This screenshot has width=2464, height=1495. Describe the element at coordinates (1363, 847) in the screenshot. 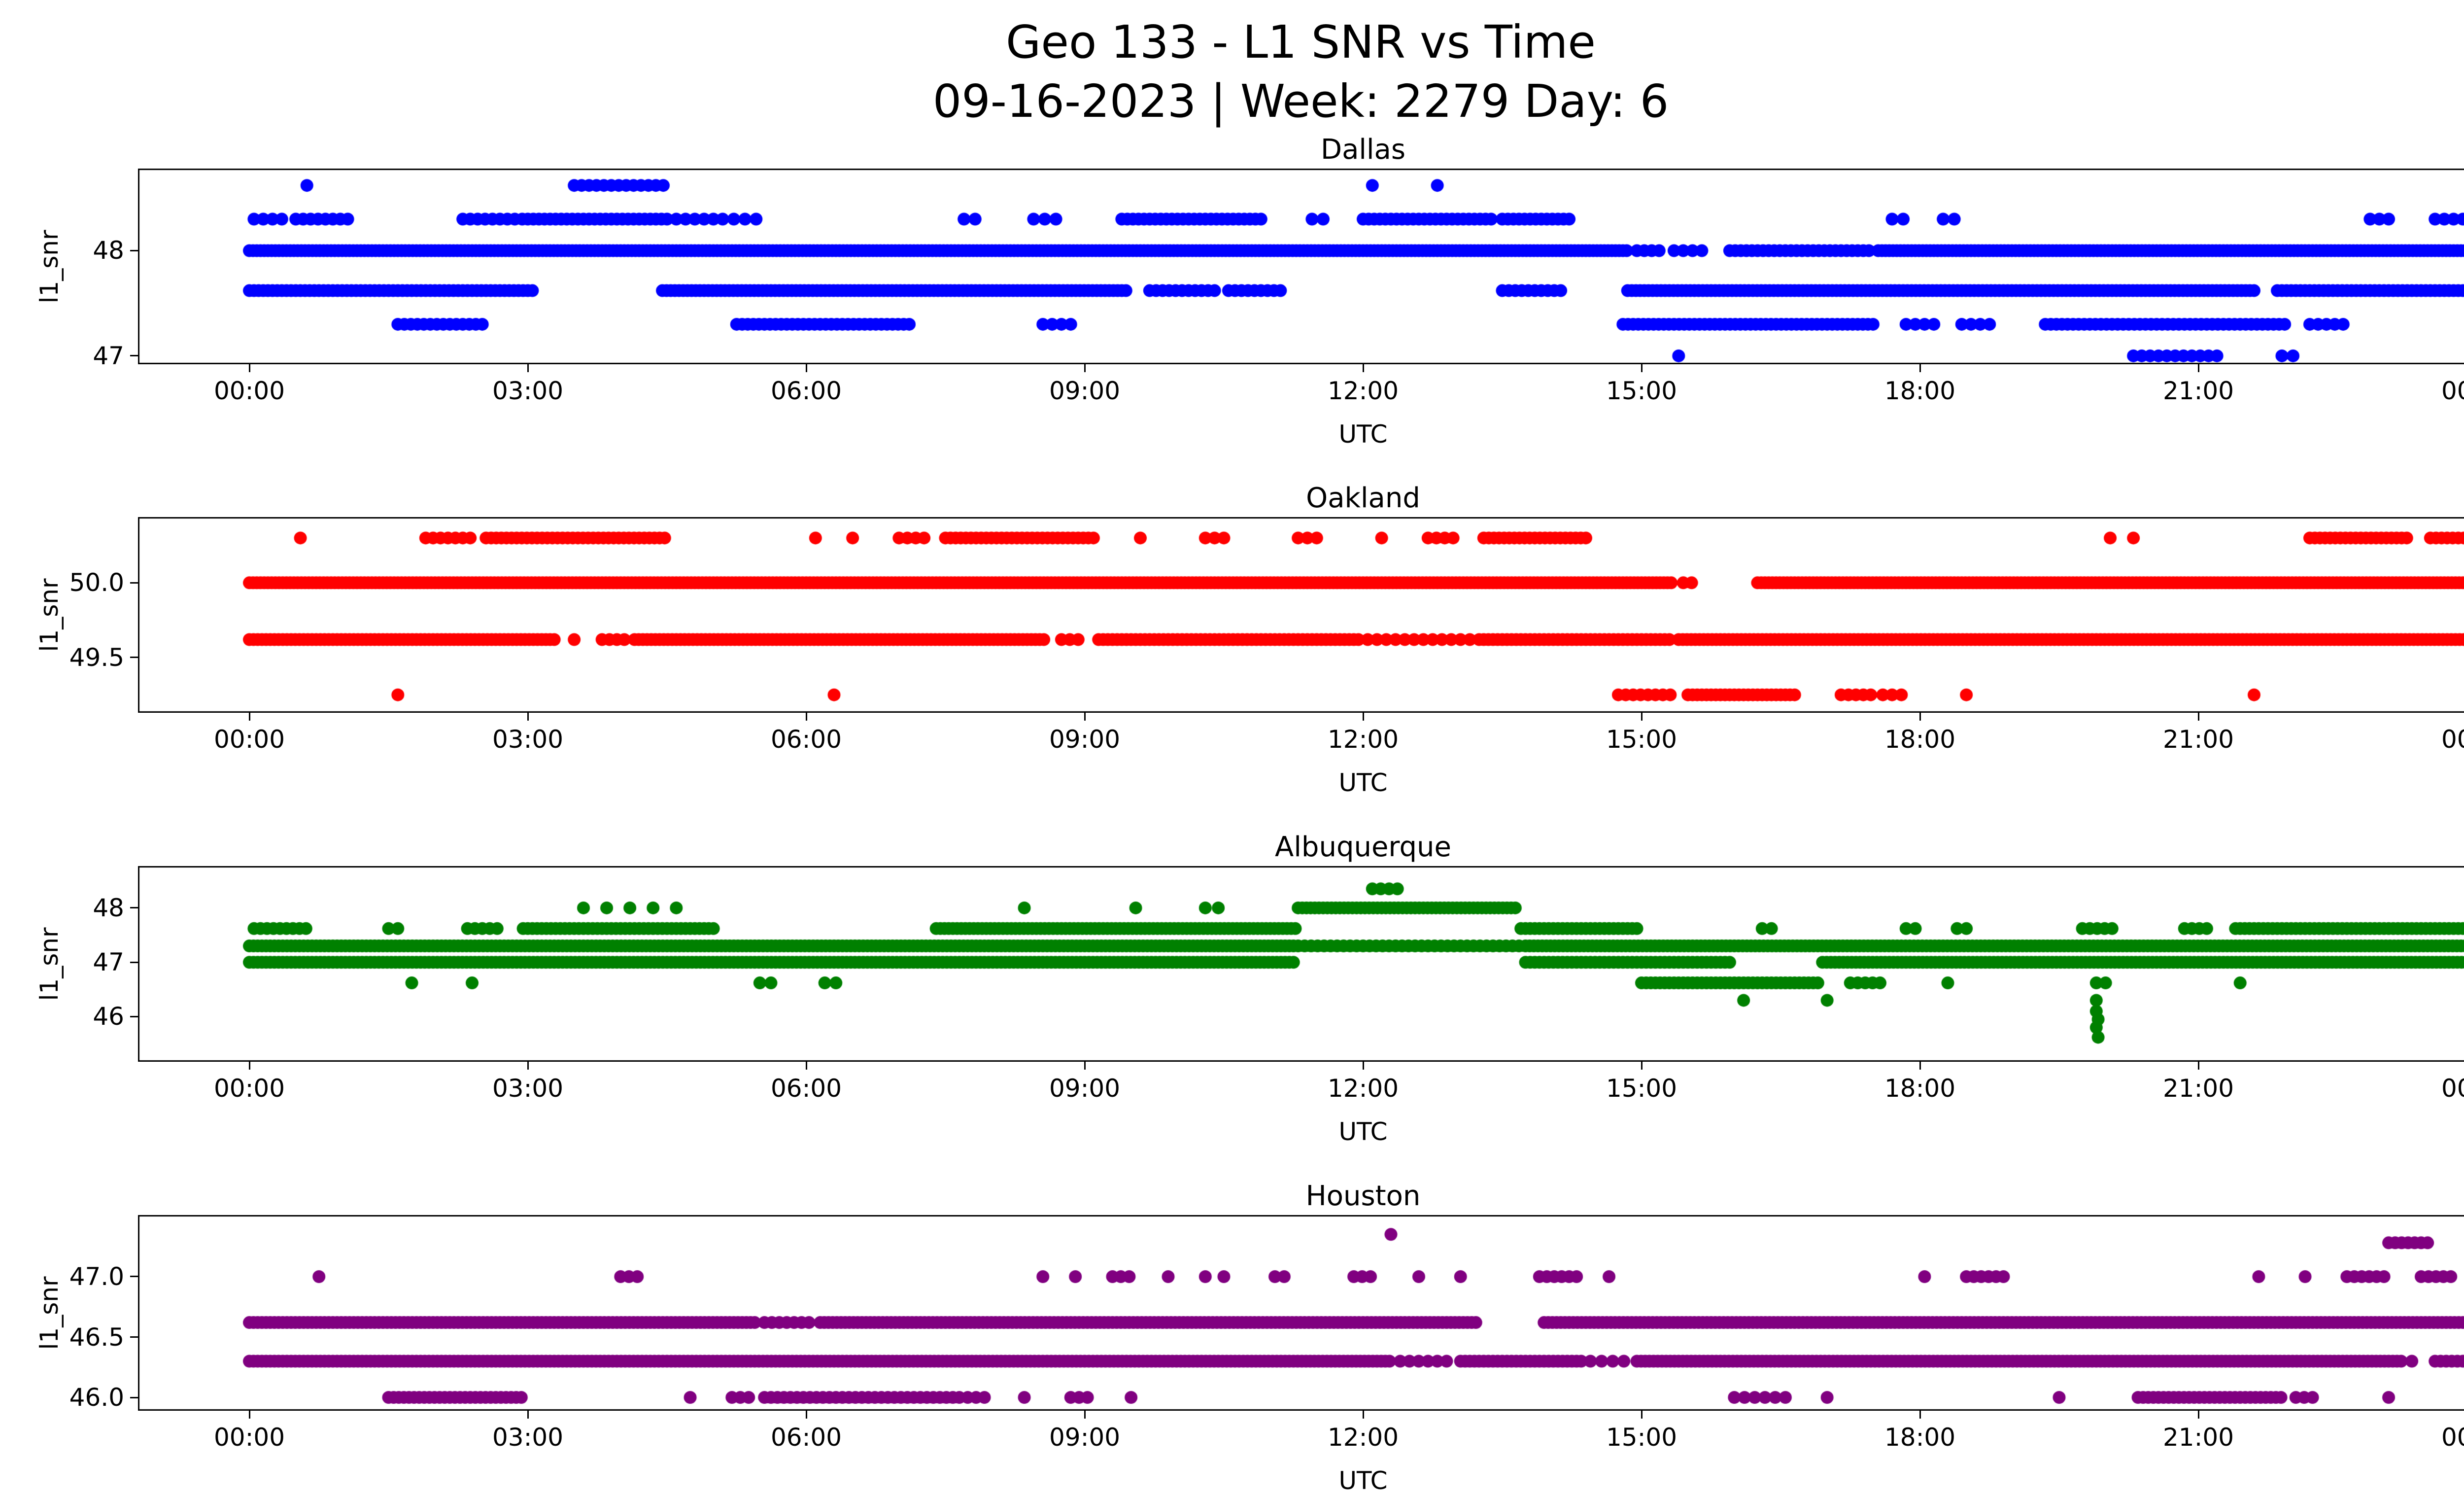

I see `subplot-title-albuquerque: Albuquerque` at that location.